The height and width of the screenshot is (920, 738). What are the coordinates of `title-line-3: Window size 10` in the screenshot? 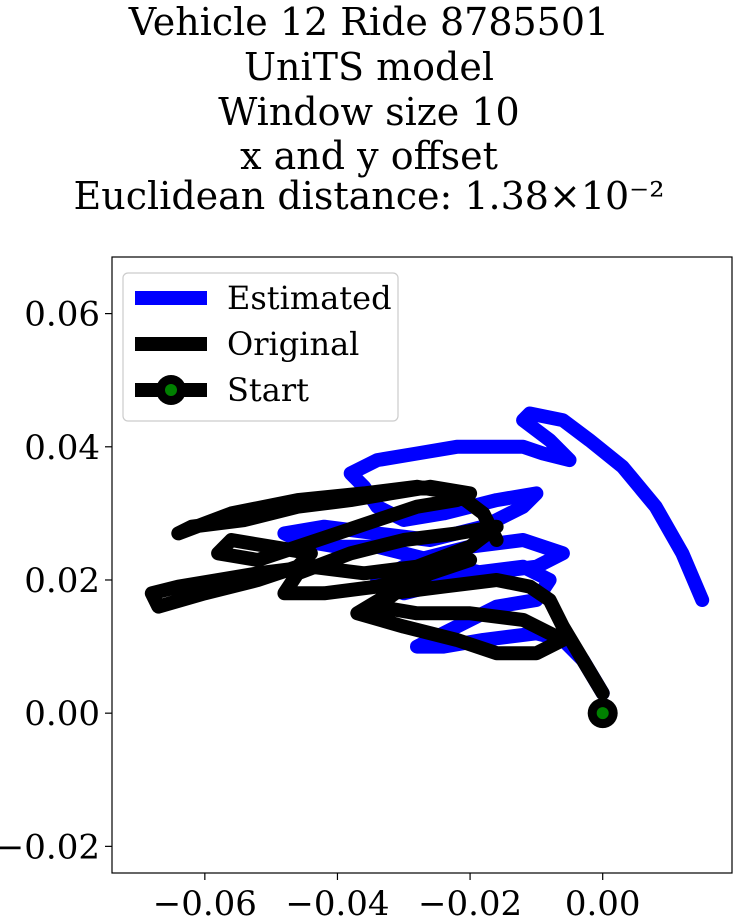 It's located at (369, 112).